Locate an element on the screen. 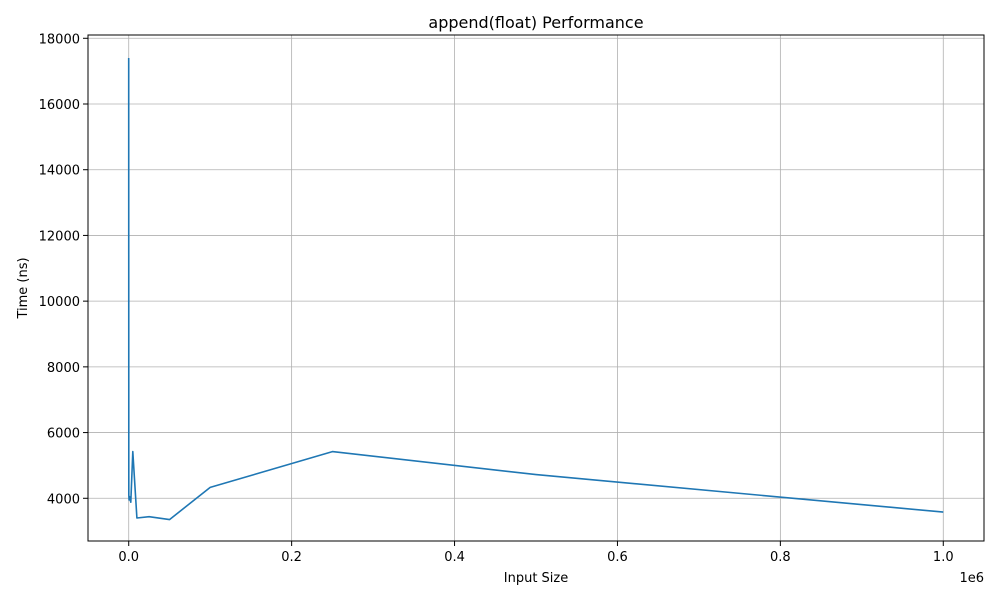 The width and height of the screenshot is (1000, 600). y-tick-label: 18000 is located at coordinates (59, 39).